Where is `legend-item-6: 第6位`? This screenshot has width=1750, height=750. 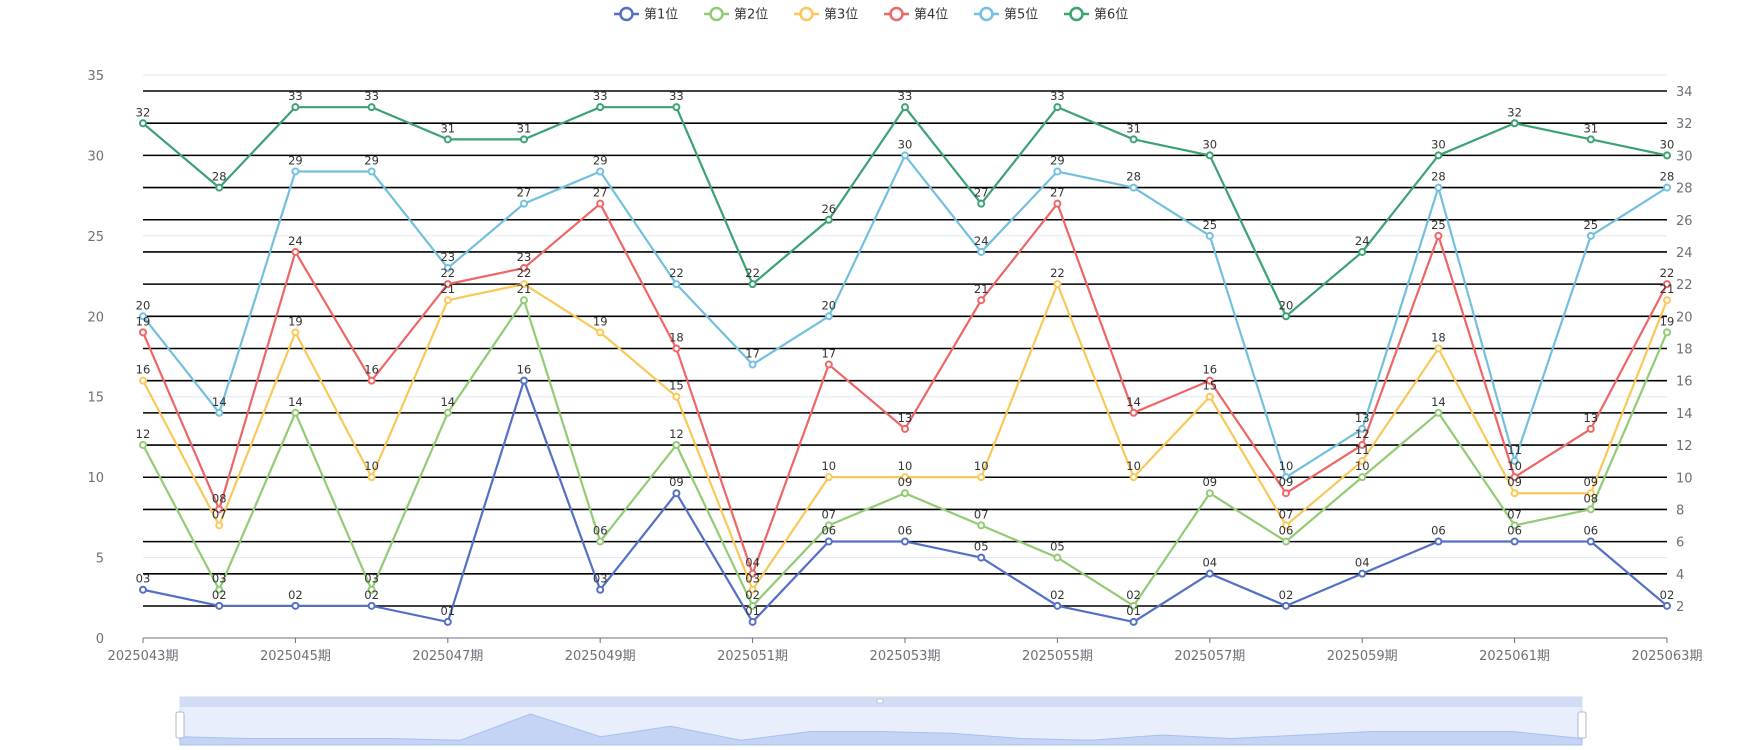 legend-item-6: 第6位 is located at coordinates (1096, 14).